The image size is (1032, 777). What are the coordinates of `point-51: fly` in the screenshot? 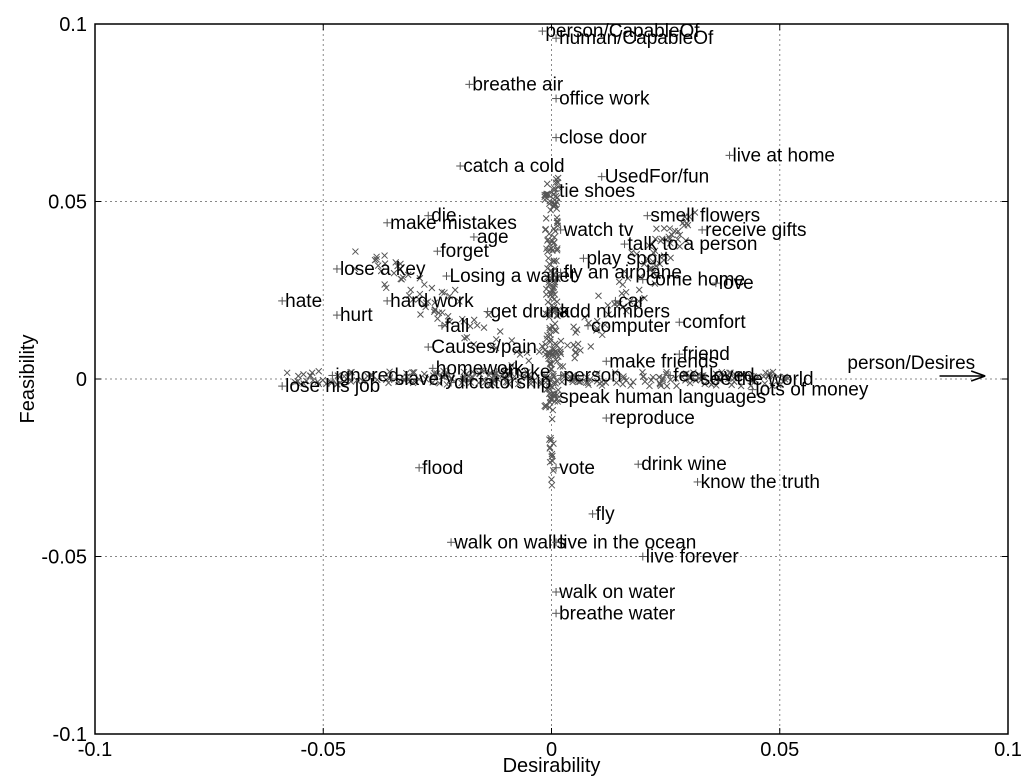 It's located at (602, 514).